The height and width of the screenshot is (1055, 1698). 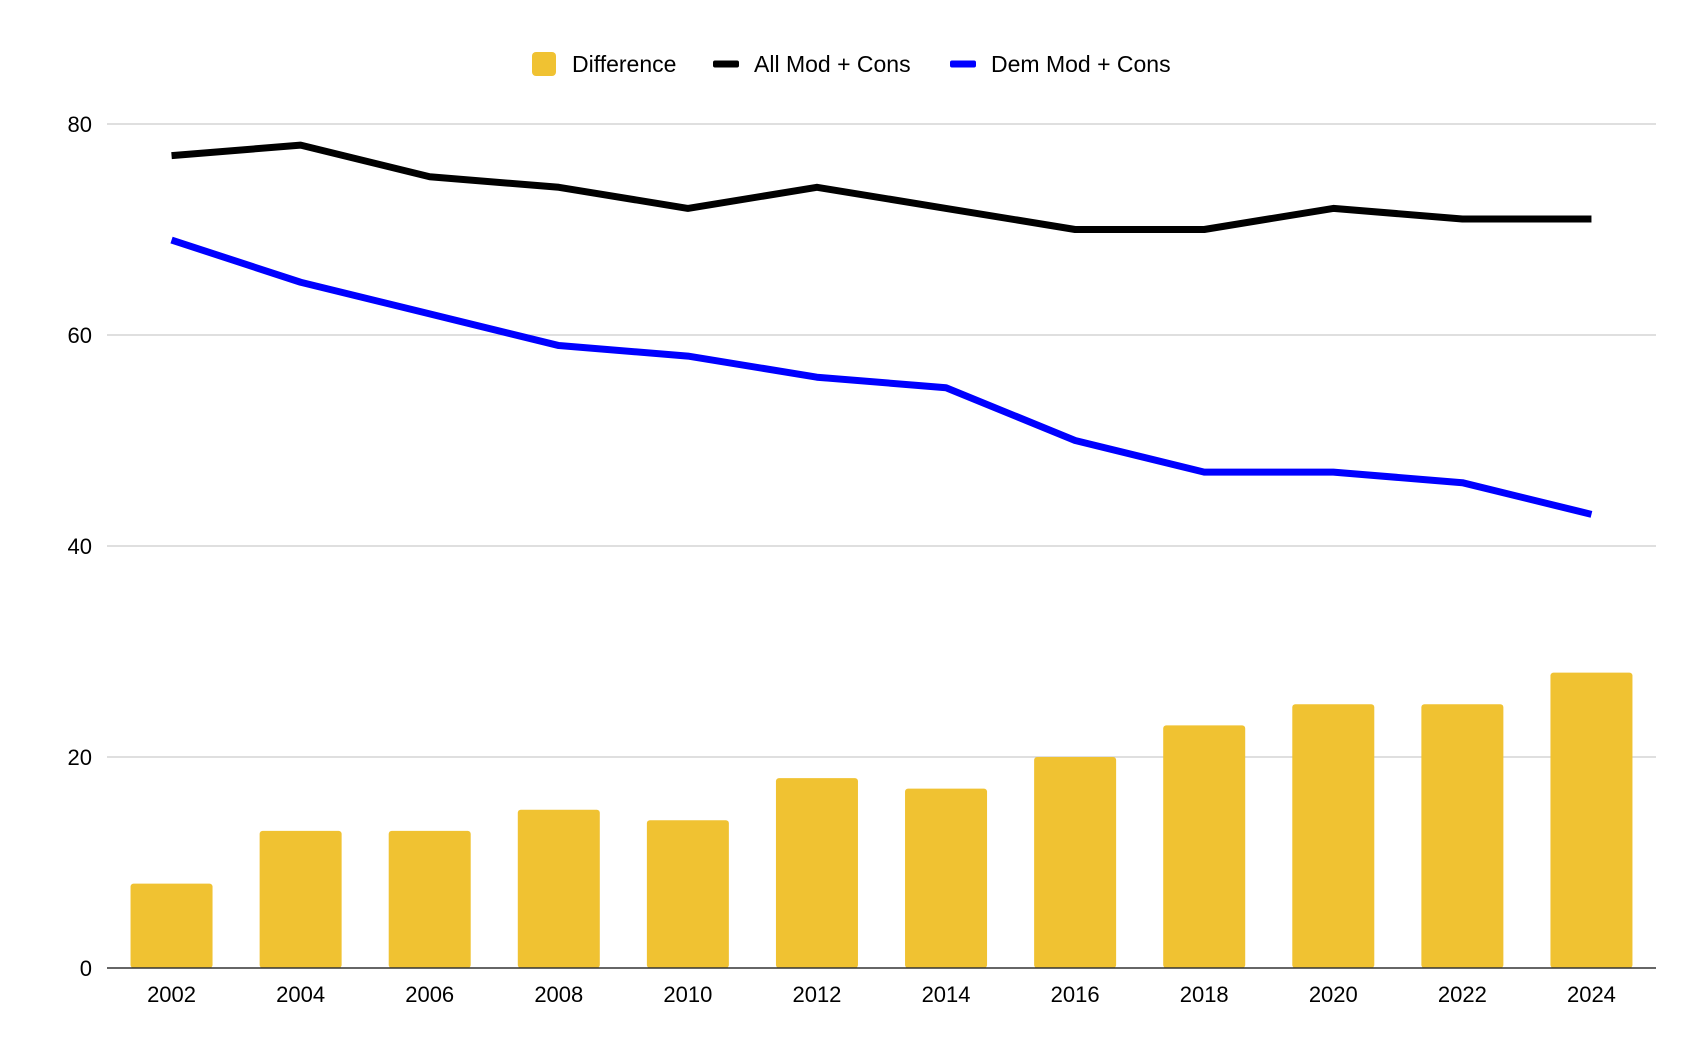 What do you see at coordinates (624, 64) in the screenshot?
I see `legend-label: Difference` at bounding box center [624, 64].